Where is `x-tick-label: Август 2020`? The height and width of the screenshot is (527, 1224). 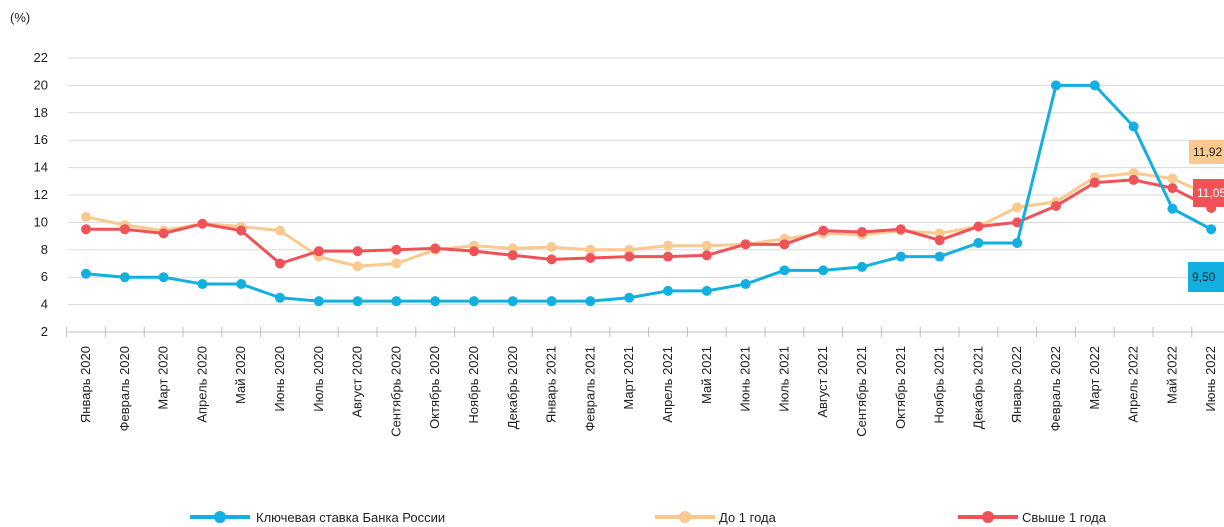
x-tick-label: Август 2020 is located at coordinates (357, 382).